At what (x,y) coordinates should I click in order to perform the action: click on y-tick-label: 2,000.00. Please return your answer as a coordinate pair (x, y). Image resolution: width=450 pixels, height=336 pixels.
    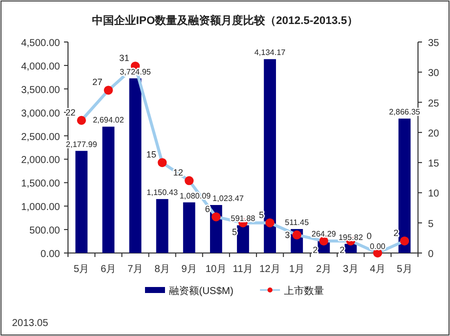
    Looking at the image, I should click on (40, 160).